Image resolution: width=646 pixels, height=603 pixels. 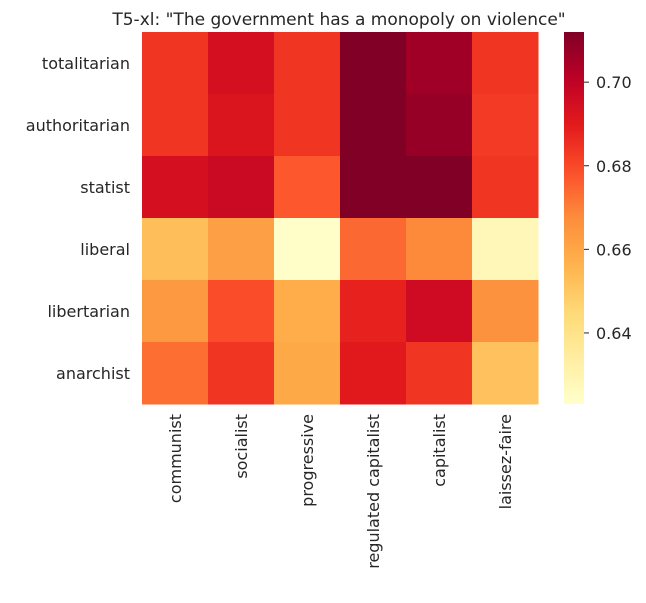 I want to click on row-label: anarchist, so click(x=93, y=373).